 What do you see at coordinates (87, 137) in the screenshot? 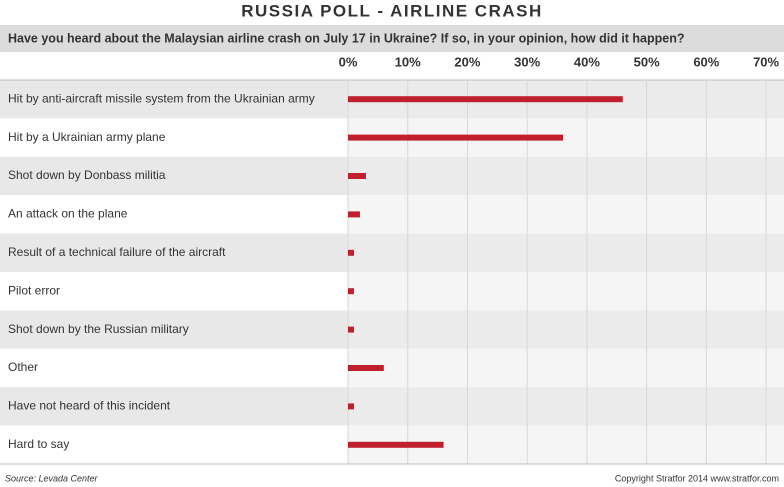
I see `y-tick-label: Hit by a Ukrainian army plane` at bounding box center [87, 137].